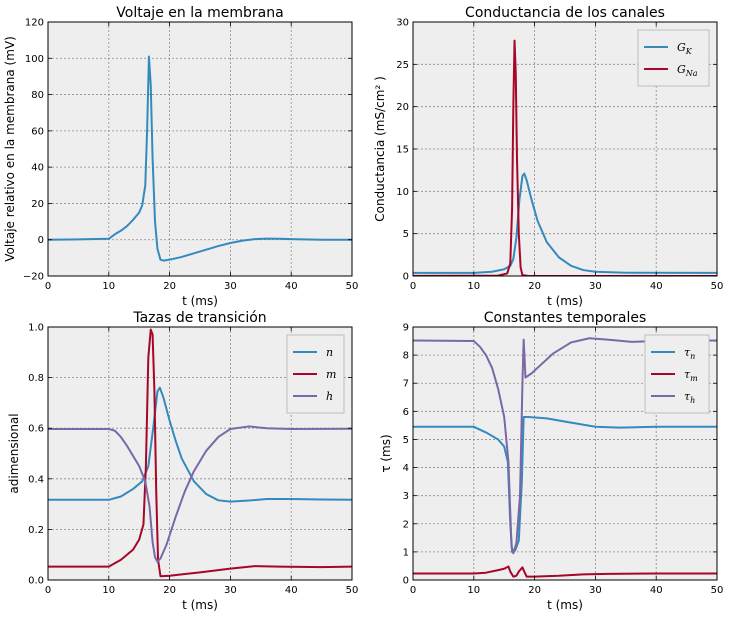 The image size is (730, 620). Describe the element at coordinates (406, 412) in the screenshot. I see `y-tick-label: 6` at that location.